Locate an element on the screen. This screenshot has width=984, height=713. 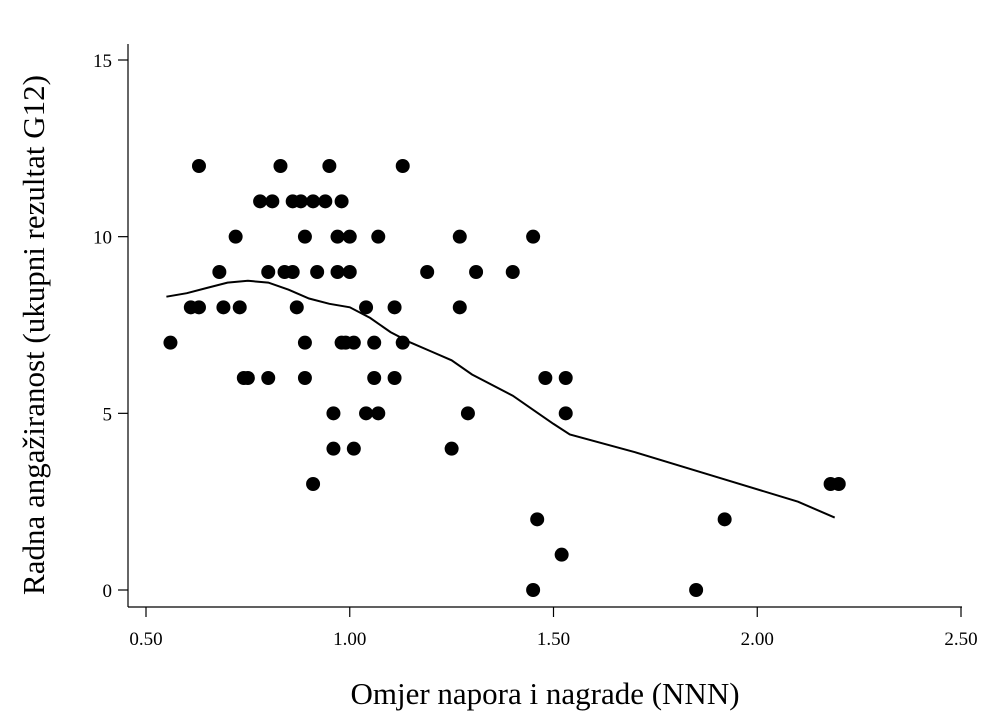
x-tick-label: 2.00 is located at coordinates (757, 639).